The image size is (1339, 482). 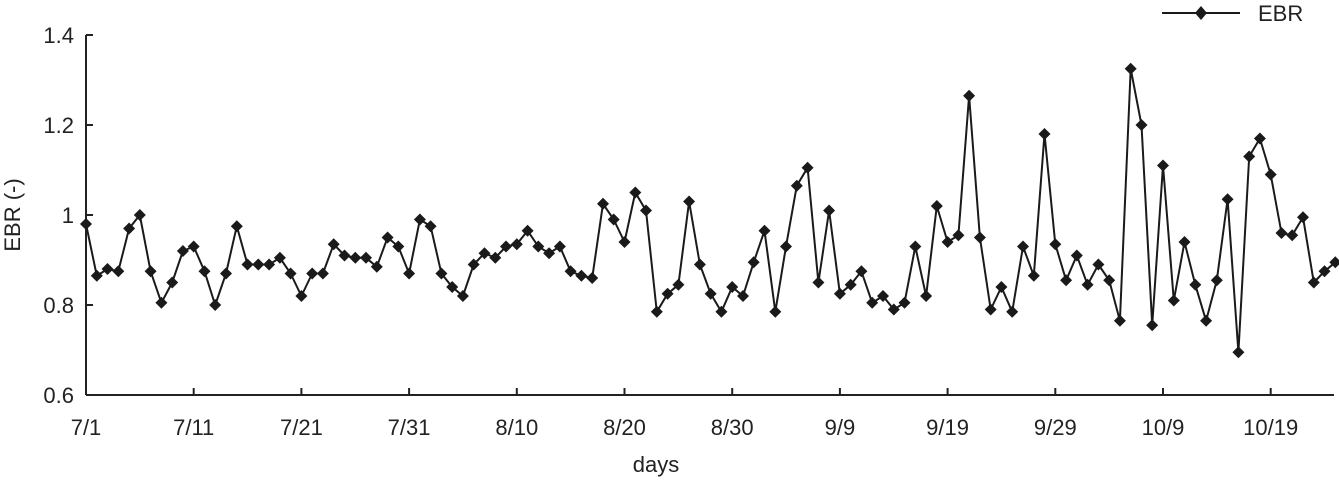 I want to click on x-tick-label: 7/31, so click(x=409, y=427).